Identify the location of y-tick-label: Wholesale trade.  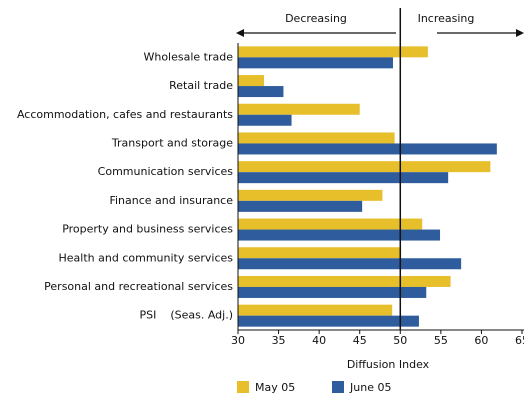
(188, 56).